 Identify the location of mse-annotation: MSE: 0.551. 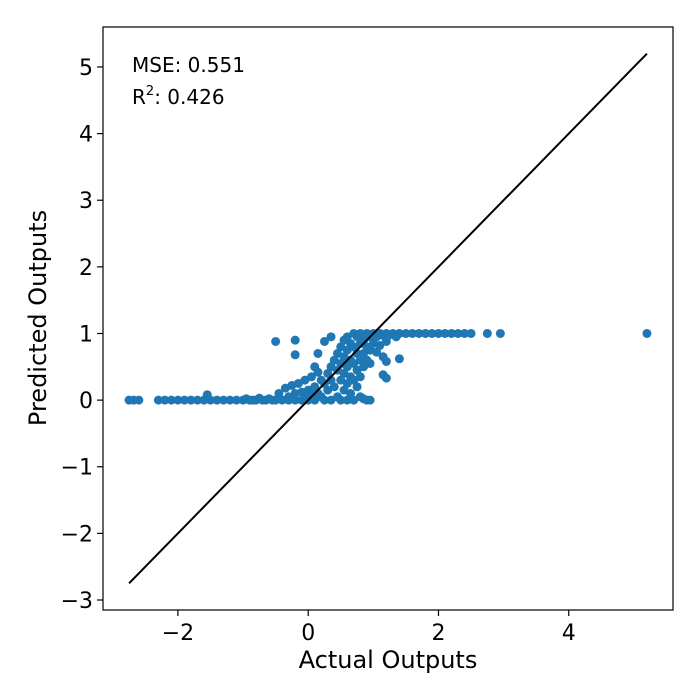
(188, 65).